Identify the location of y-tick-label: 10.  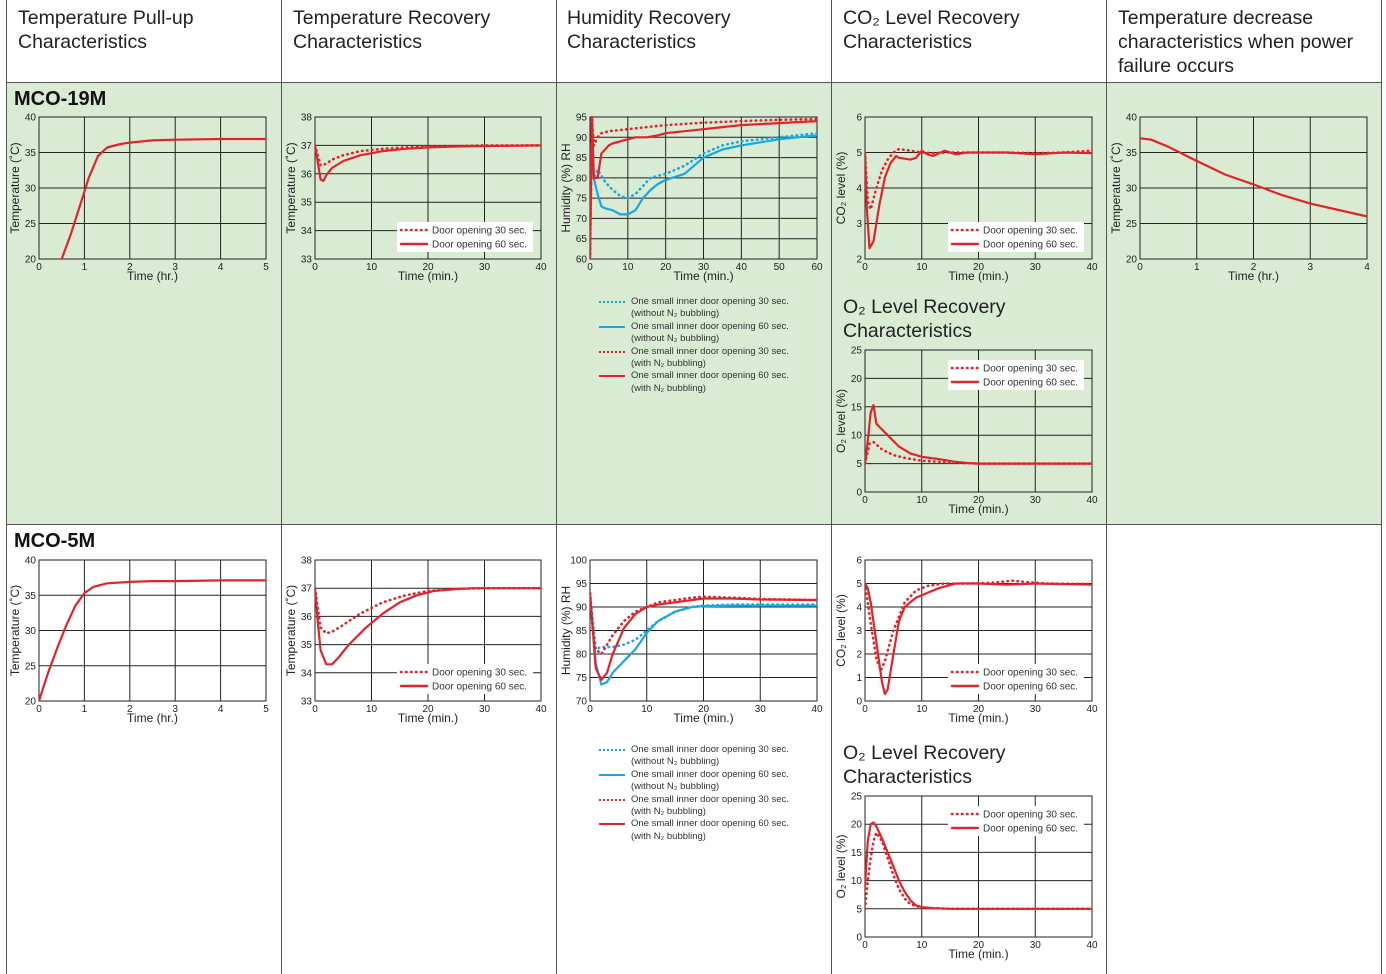
(857, 881).